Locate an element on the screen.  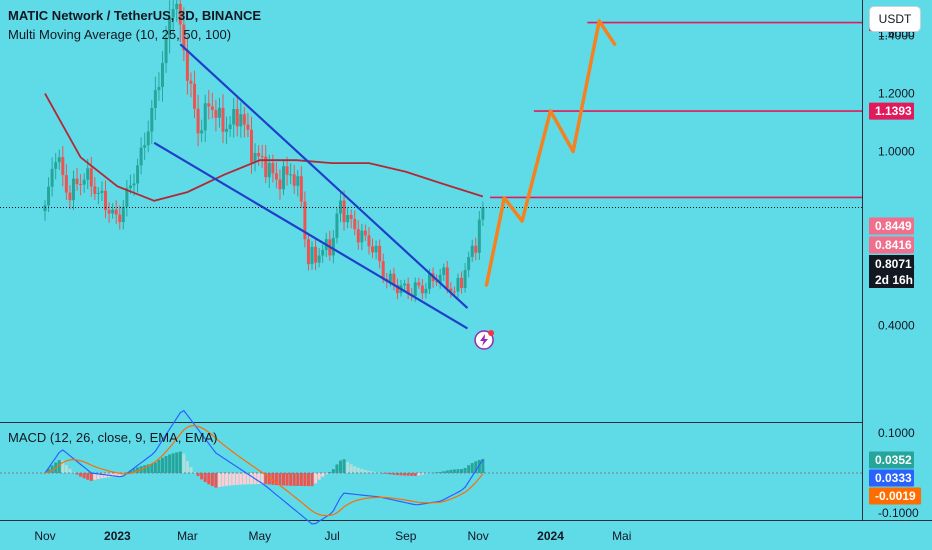
time-axis-label: Nov is located at coordinates (44, 536).